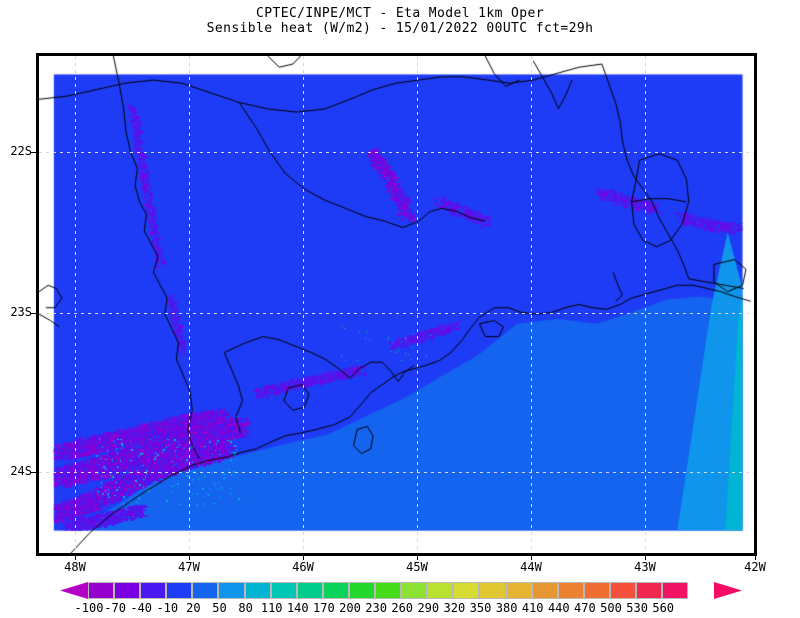 This screenshot has height=618, width=800. I want to click on colorbar-label: -40, so click(141, 608).